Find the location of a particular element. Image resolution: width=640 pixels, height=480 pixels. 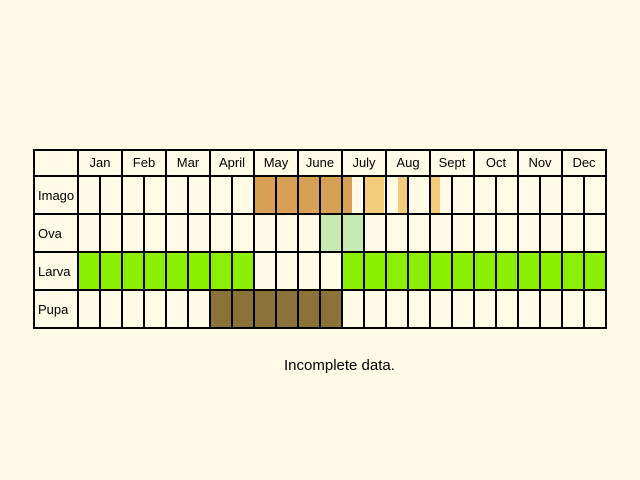

month-label-july: July is located at coordinates (364, 162).